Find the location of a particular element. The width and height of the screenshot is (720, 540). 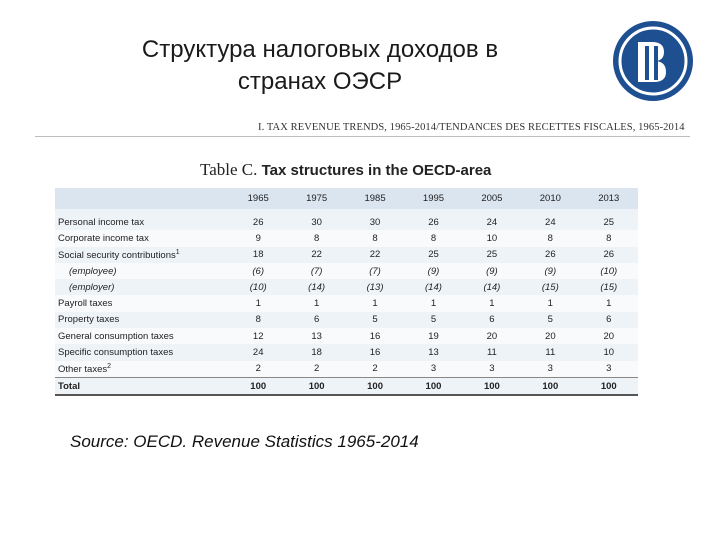

row-label: General consumption taxes is located at coordinates (142, 336).